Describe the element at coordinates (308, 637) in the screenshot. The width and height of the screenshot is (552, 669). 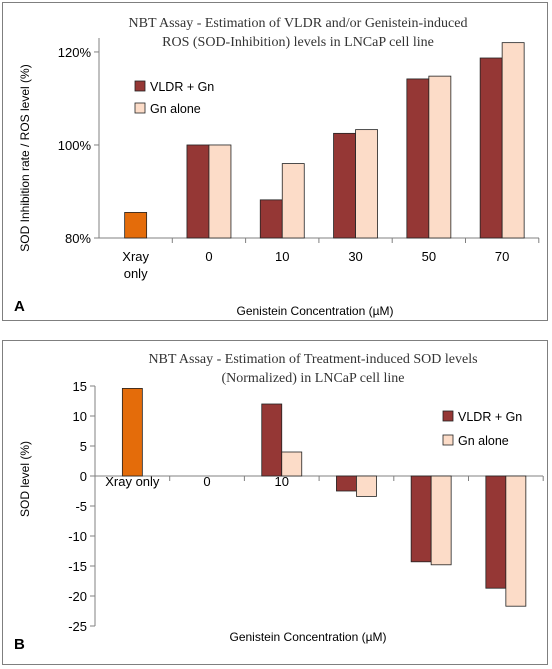
I see `chart-b-x-axis-label: Genistein Concentration (µM)` at that location.